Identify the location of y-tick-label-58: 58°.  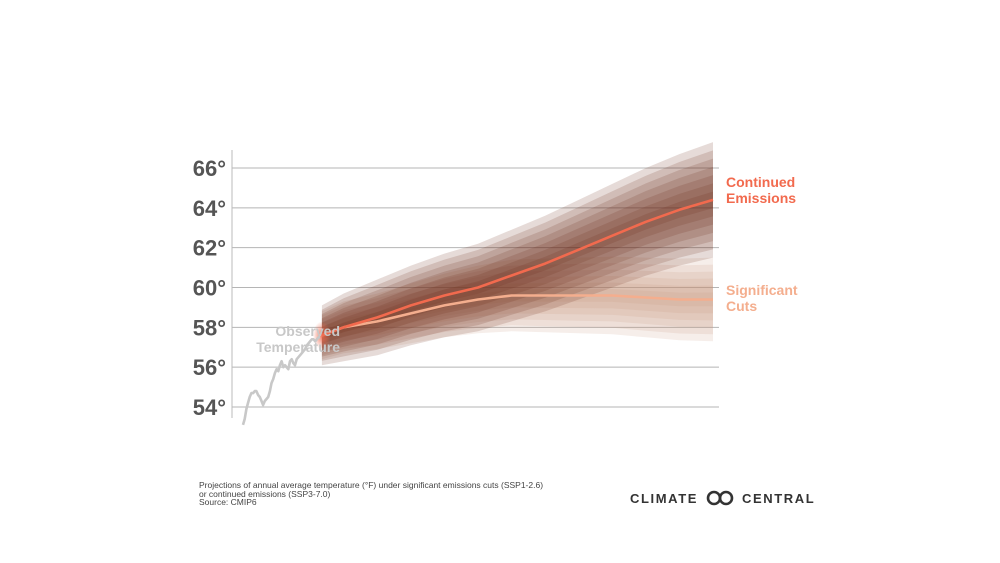
(209, 327).